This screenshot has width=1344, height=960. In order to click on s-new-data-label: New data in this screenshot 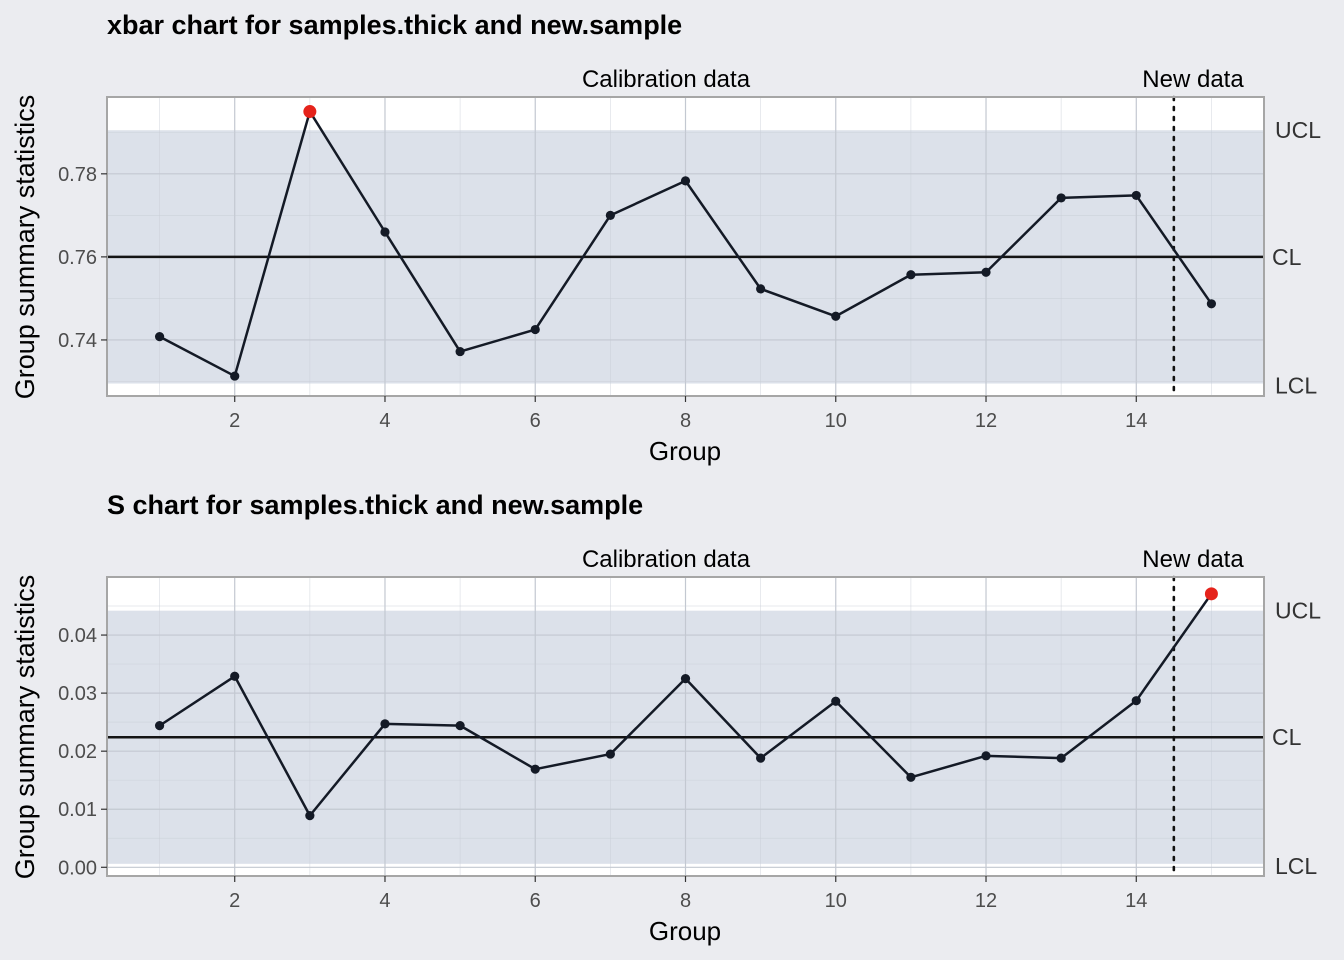, I will do `click(1193, 559)`.